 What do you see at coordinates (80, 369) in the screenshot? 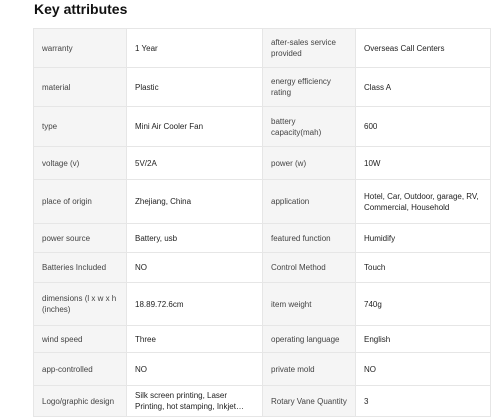
I see `attribute-label: app-controlled` at bounding box center [80, 369].